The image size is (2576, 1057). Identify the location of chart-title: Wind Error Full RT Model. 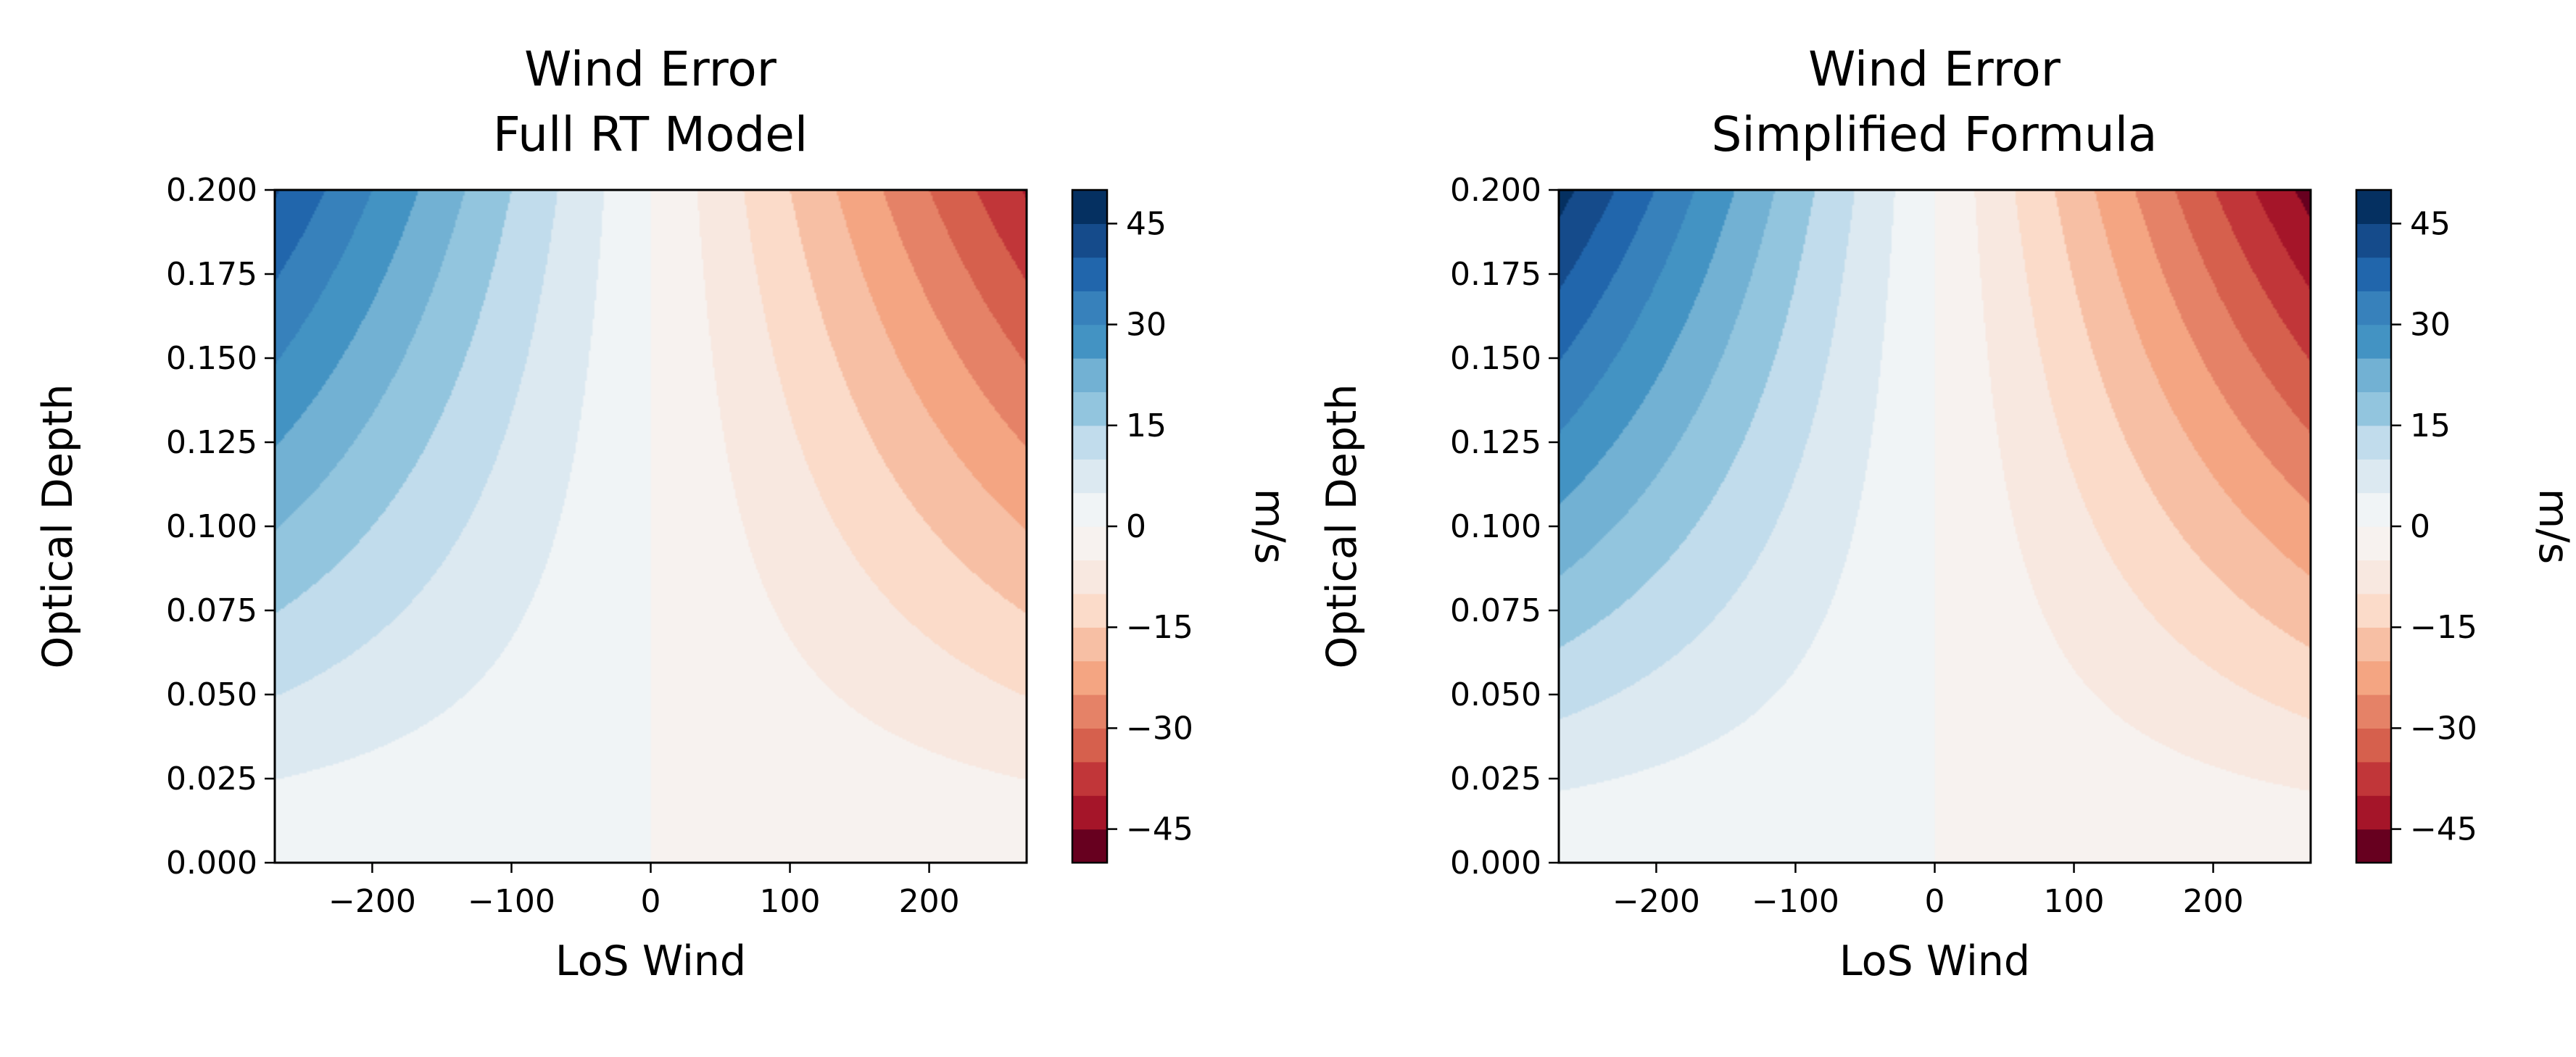
(651, 101).